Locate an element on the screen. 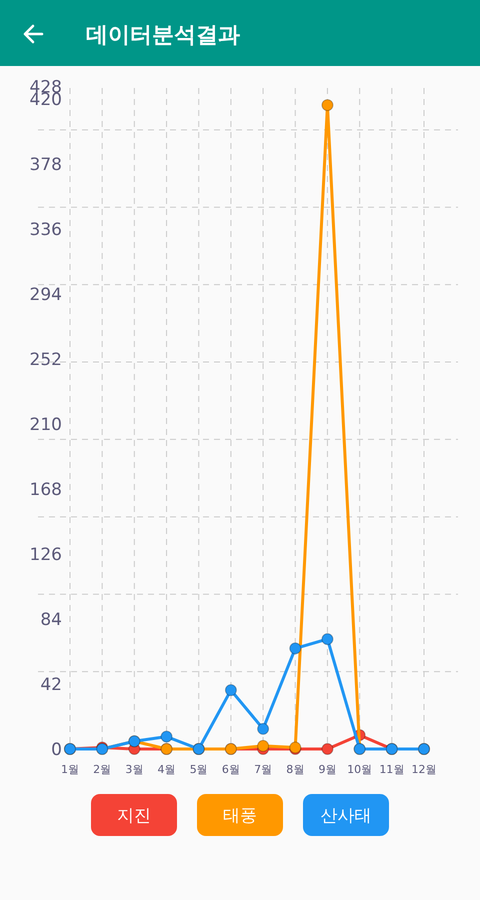 The height and width of the screenshot is (900, 480). x-tick-label: 3월 is located at coordinates (134, 769).